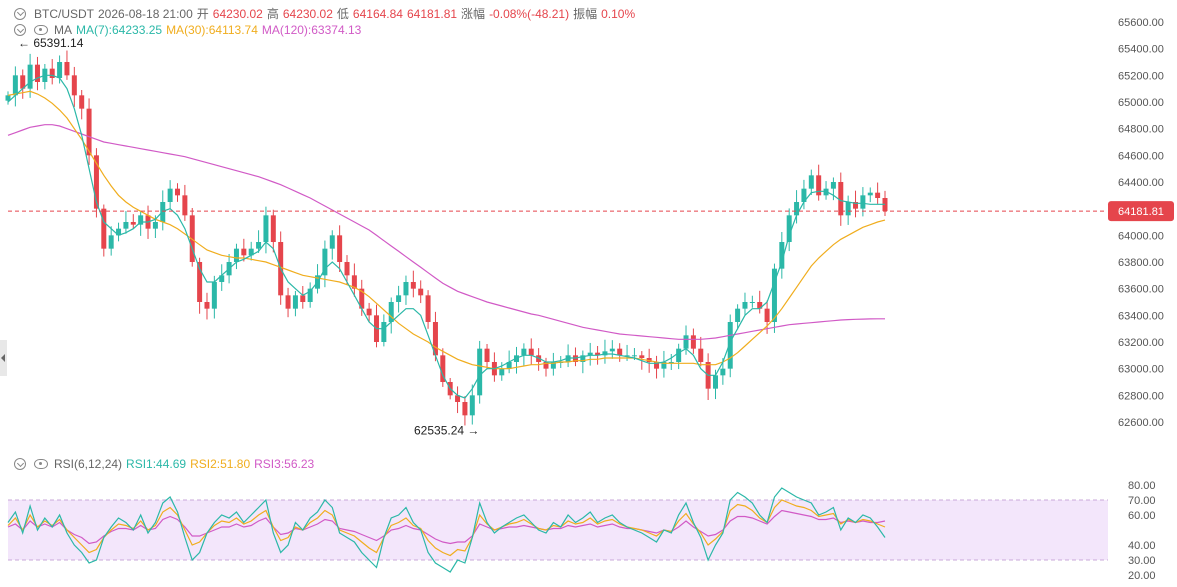 The height and width of the screenshot is (587, 1177). I want to click on rsi-collapse-chevron-icon, so click(20, 464).